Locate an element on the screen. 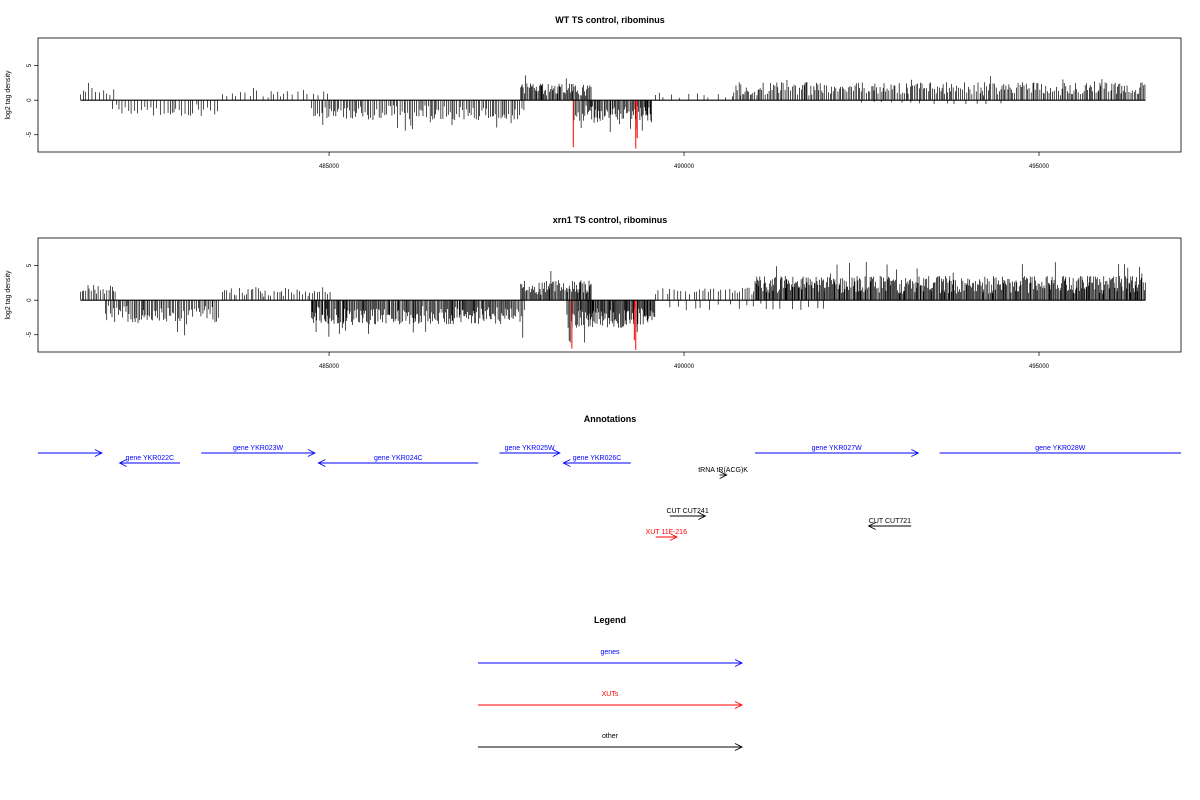 The image size is (1200, 800). annotation-feature: tRNA tR(ACG)K is located at coordinates (723, 473).